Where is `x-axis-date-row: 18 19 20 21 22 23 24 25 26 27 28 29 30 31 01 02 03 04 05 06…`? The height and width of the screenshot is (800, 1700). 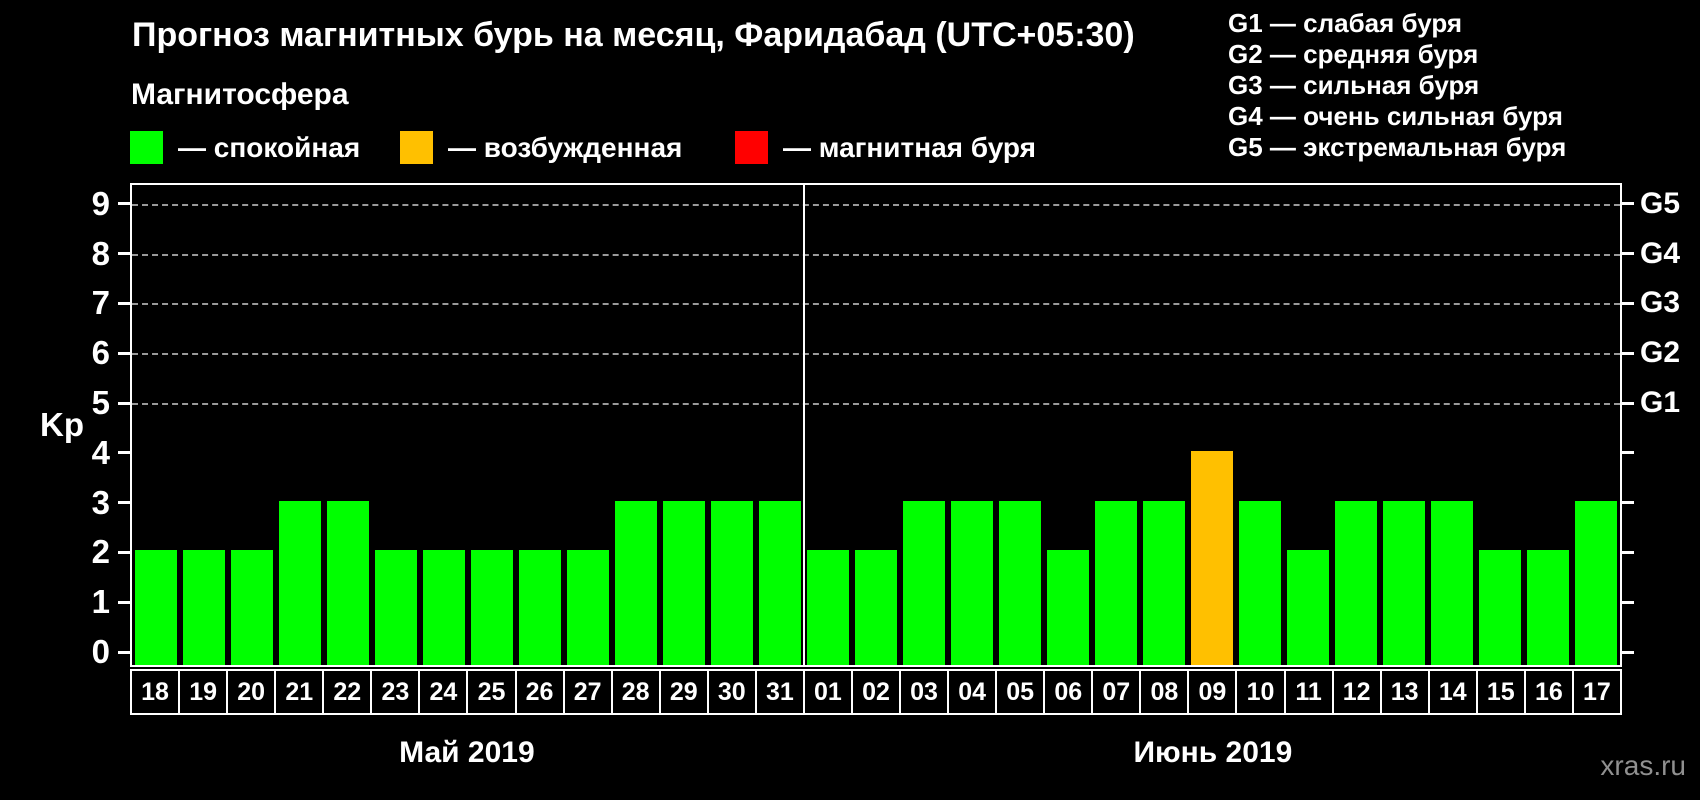
x-axis-date-row: 18 19 20 21 22 23 24 25 26 27 28 29 30 31 01 02 03 04 05 06… is located at coordinates (876, 692).